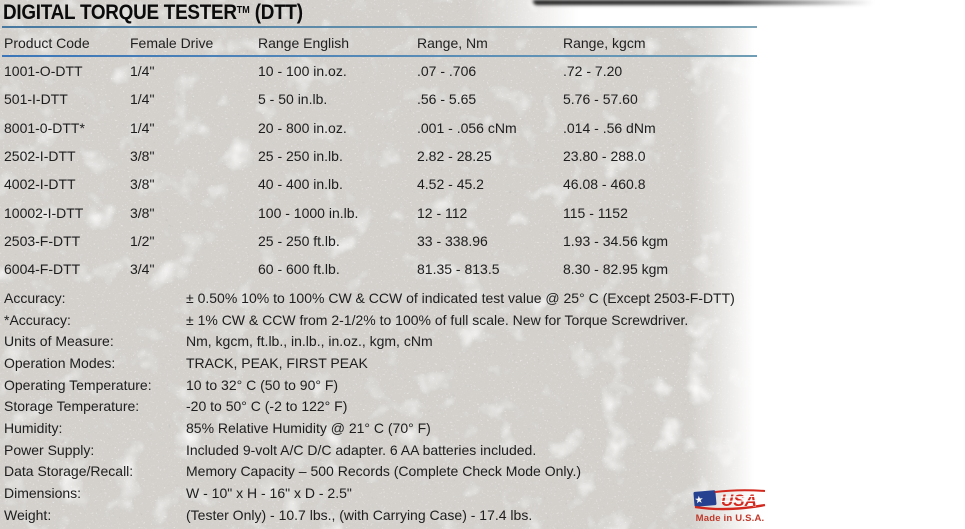 The height and width of the screenshot is (529, 965). What do you see at coordinates (44, 212) in the screenshot?
I see `cell-product-code: 10002-I-DTT` at bounding box center [44, 212].